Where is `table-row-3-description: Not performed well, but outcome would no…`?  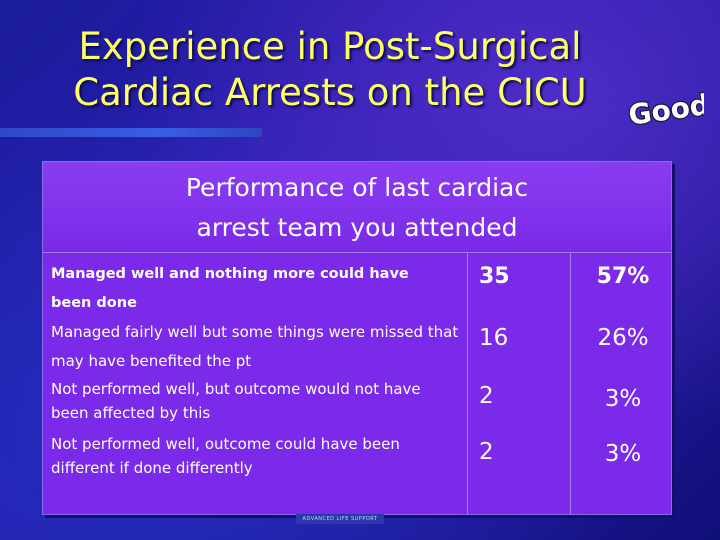 table-row-3-description: Not performed well, but outcome would no… is located at coordinates (236, 401).